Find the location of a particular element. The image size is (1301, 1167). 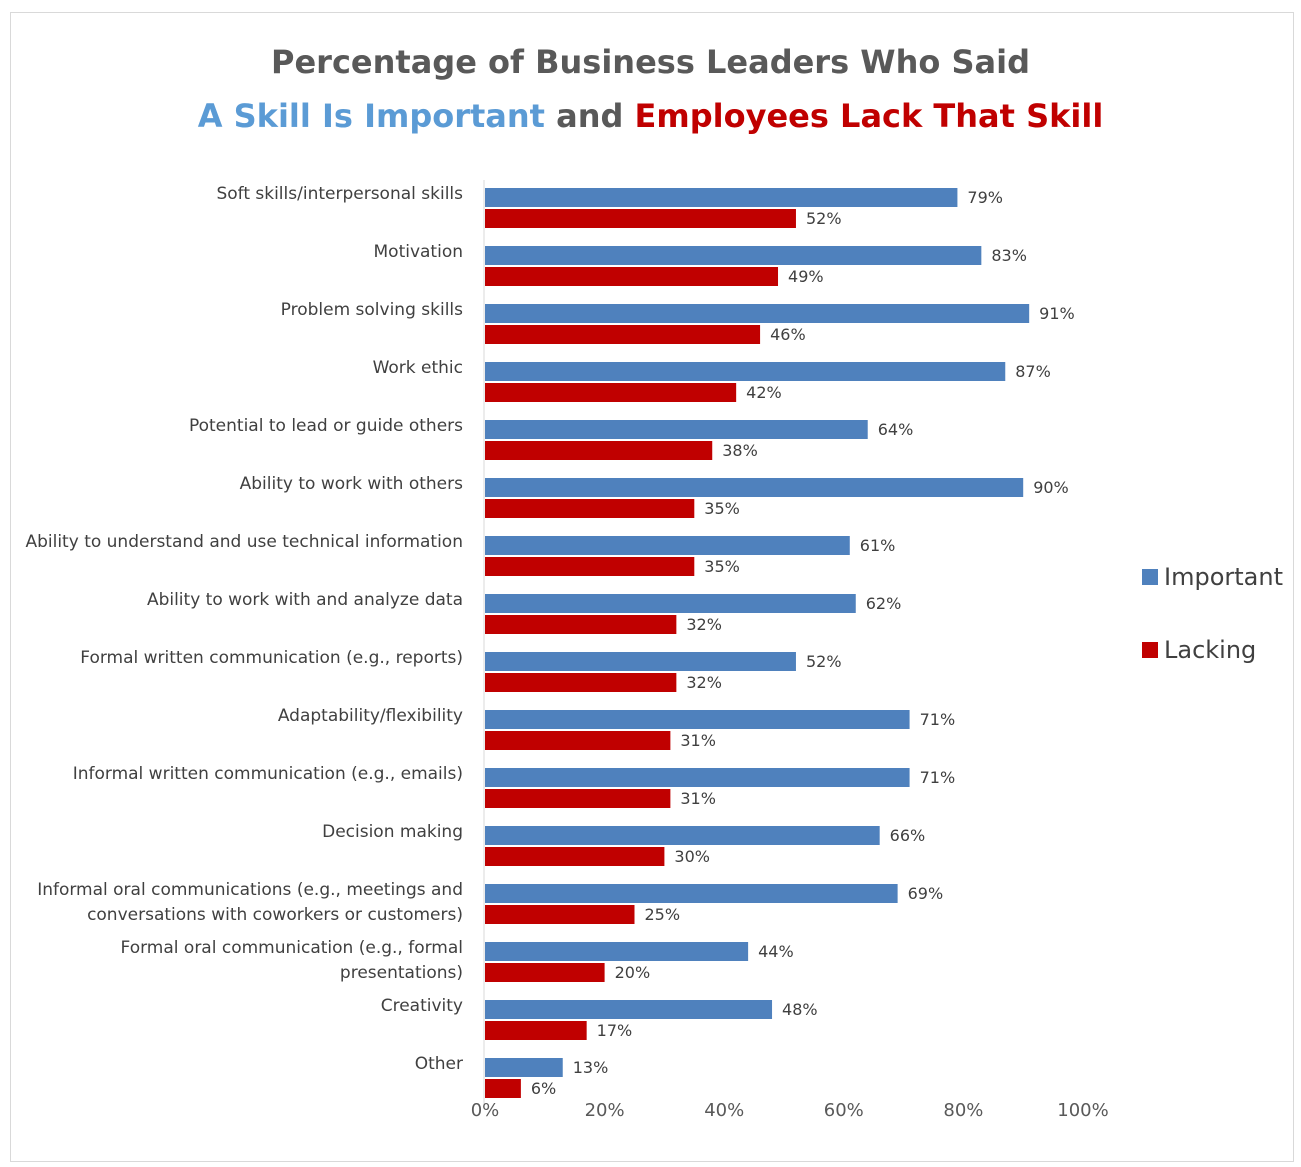

data-label-important: 61% is located at coordinates (878, 545).